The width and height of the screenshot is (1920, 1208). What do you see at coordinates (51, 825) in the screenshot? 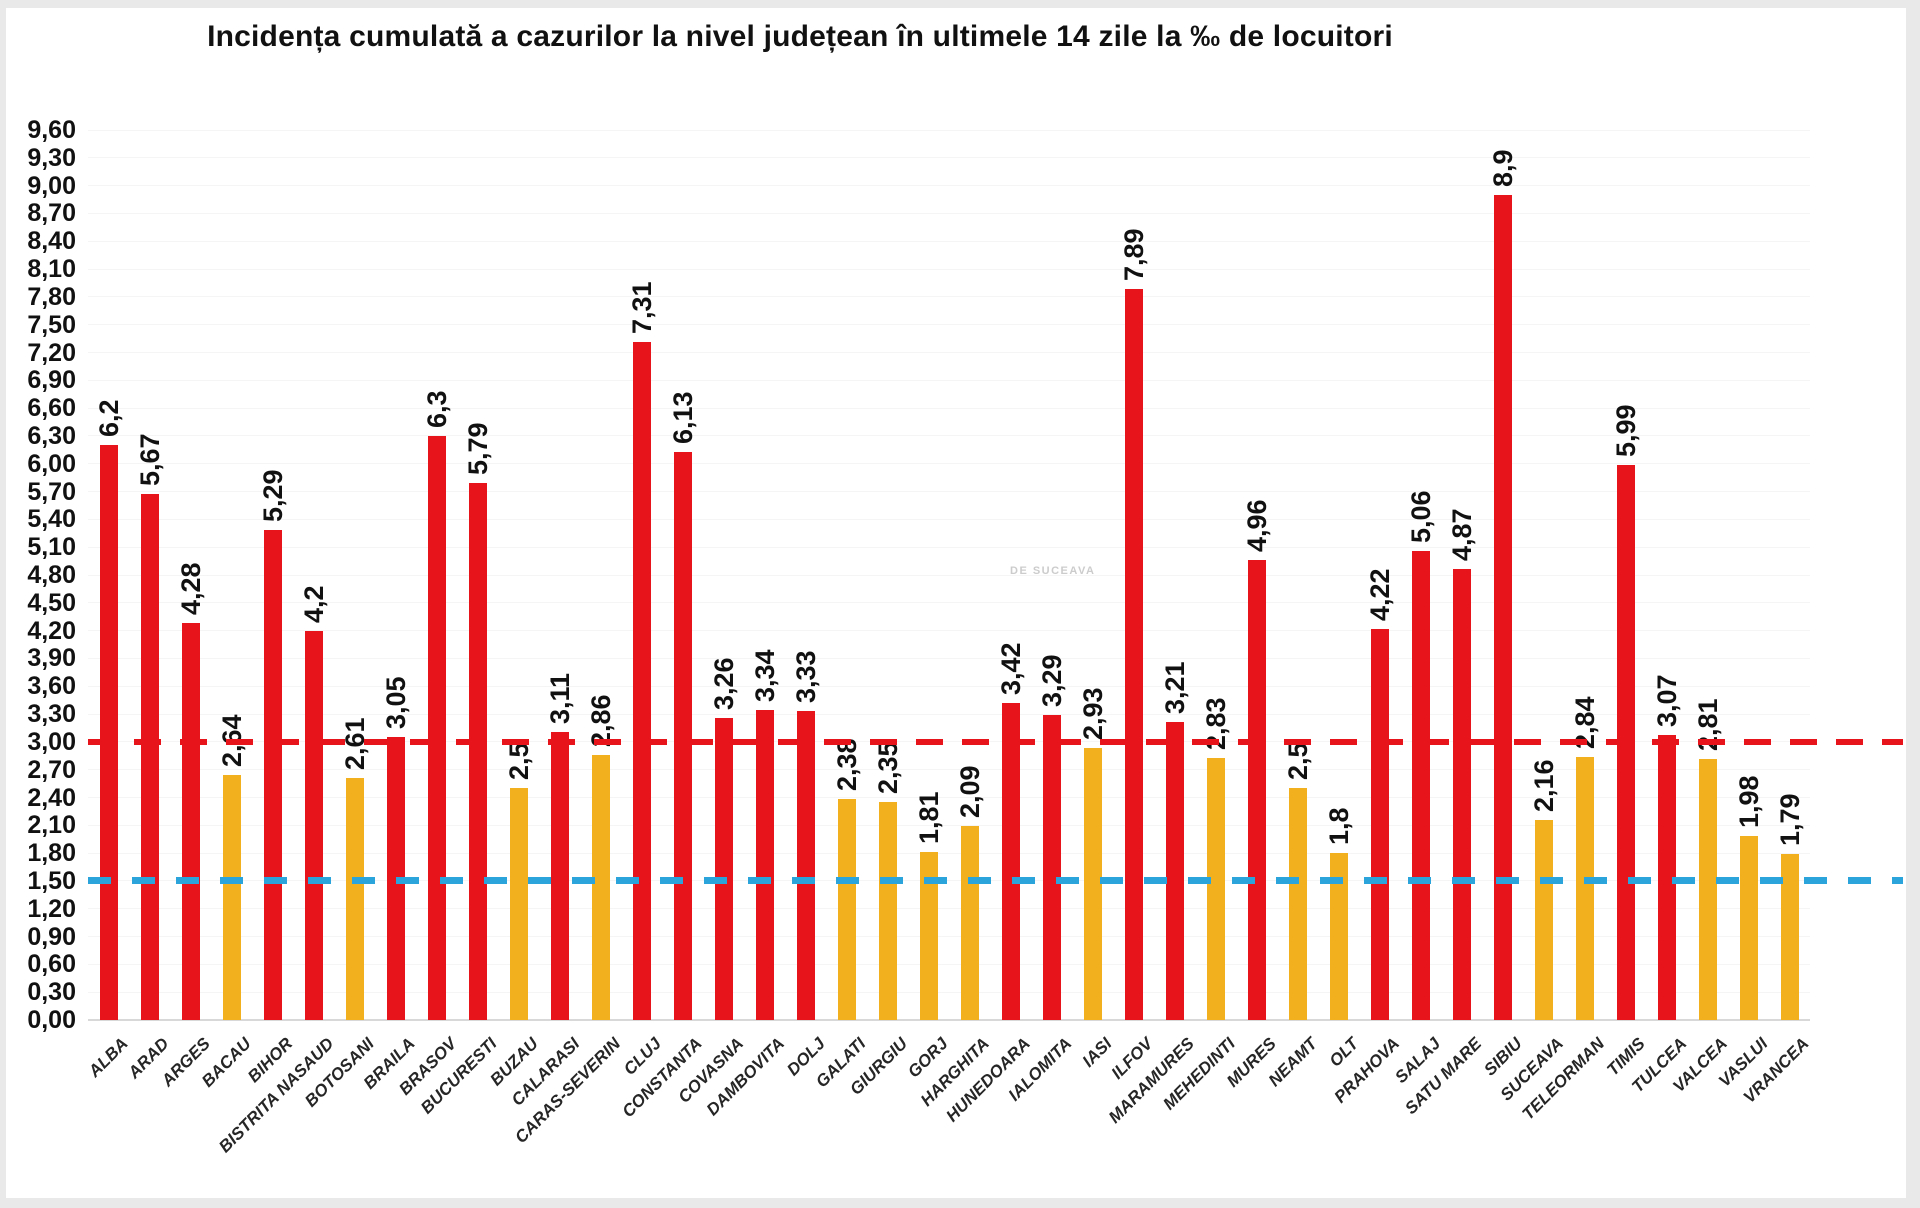
I see `y-axis-tick-label: 2,10` at bounding box center [51, 825].